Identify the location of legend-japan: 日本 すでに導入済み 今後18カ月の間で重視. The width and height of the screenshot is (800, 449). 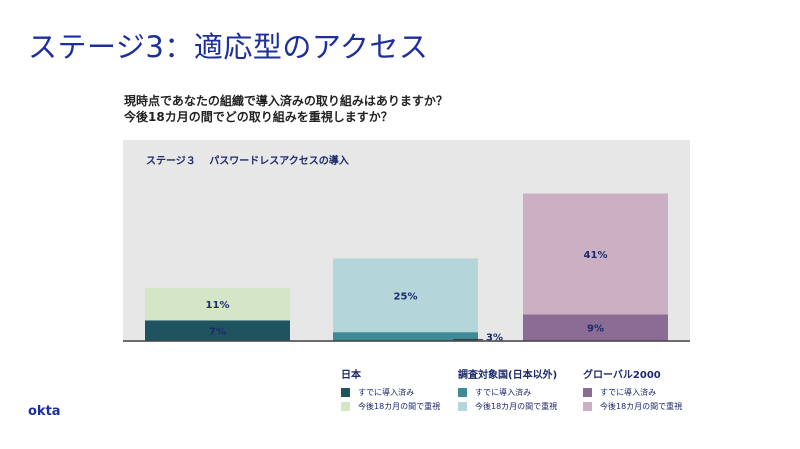
(390, 390).